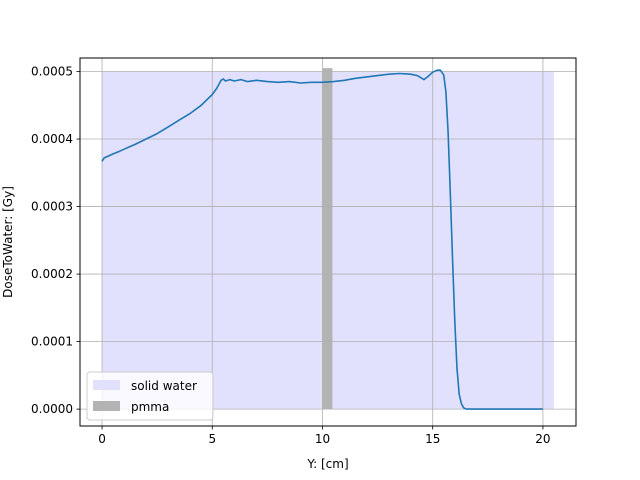  What do you see at coordinates (52, 409) in the screenshot?
I see `y-tick-label: 0.0000` at bounding box center [52, 409].